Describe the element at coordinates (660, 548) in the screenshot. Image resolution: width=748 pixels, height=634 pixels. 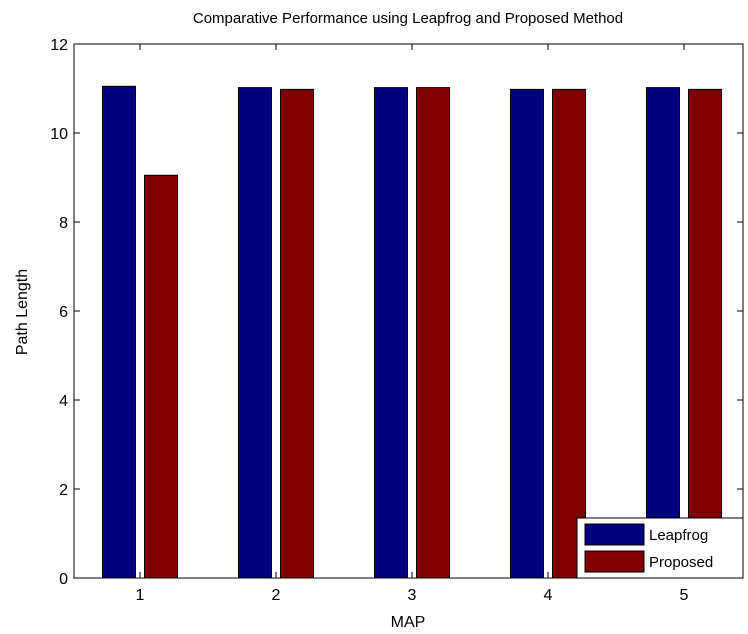
I see `legend: Leapfrog Proposed` at that location.